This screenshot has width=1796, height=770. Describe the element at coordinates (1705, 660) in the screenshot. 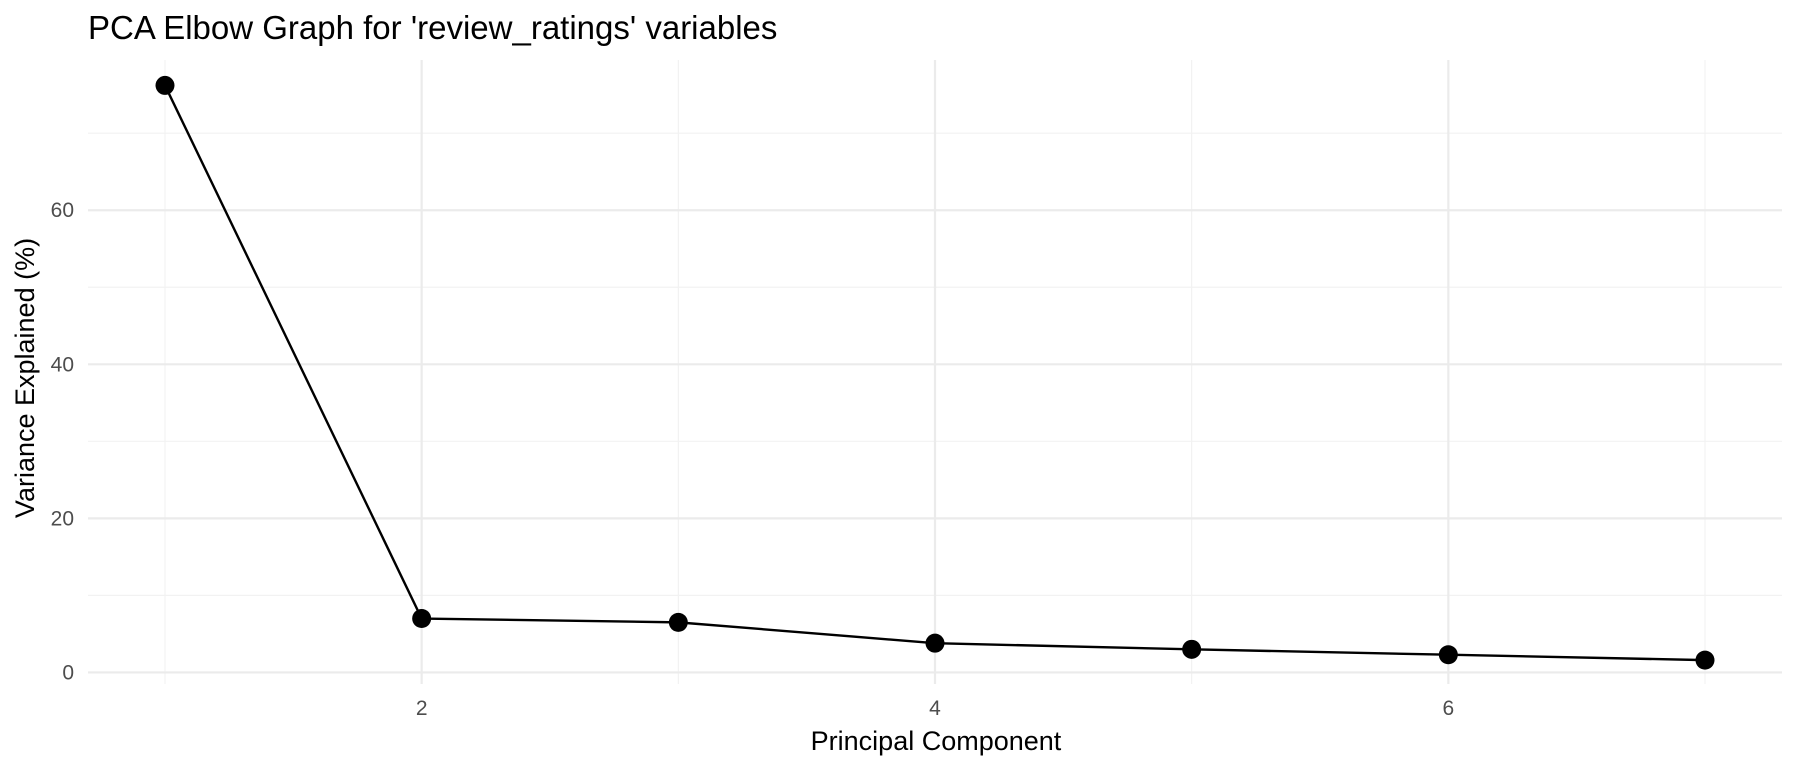

I see `data-point-pc7` at that location.